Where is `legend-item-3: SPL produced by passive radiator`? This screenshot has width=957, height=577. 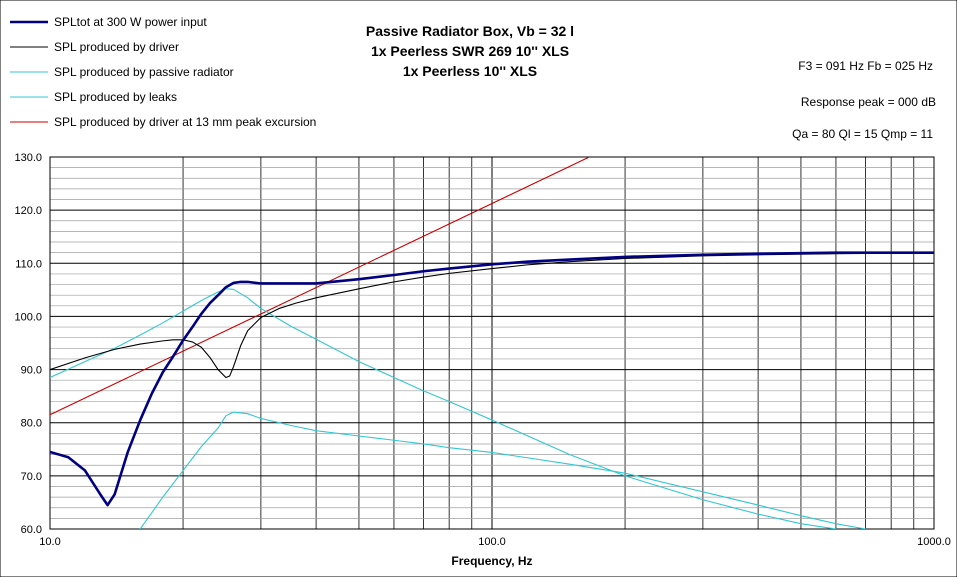 legend-item-3: SPL produced by passive radiator is located at coordinates (122, 72).